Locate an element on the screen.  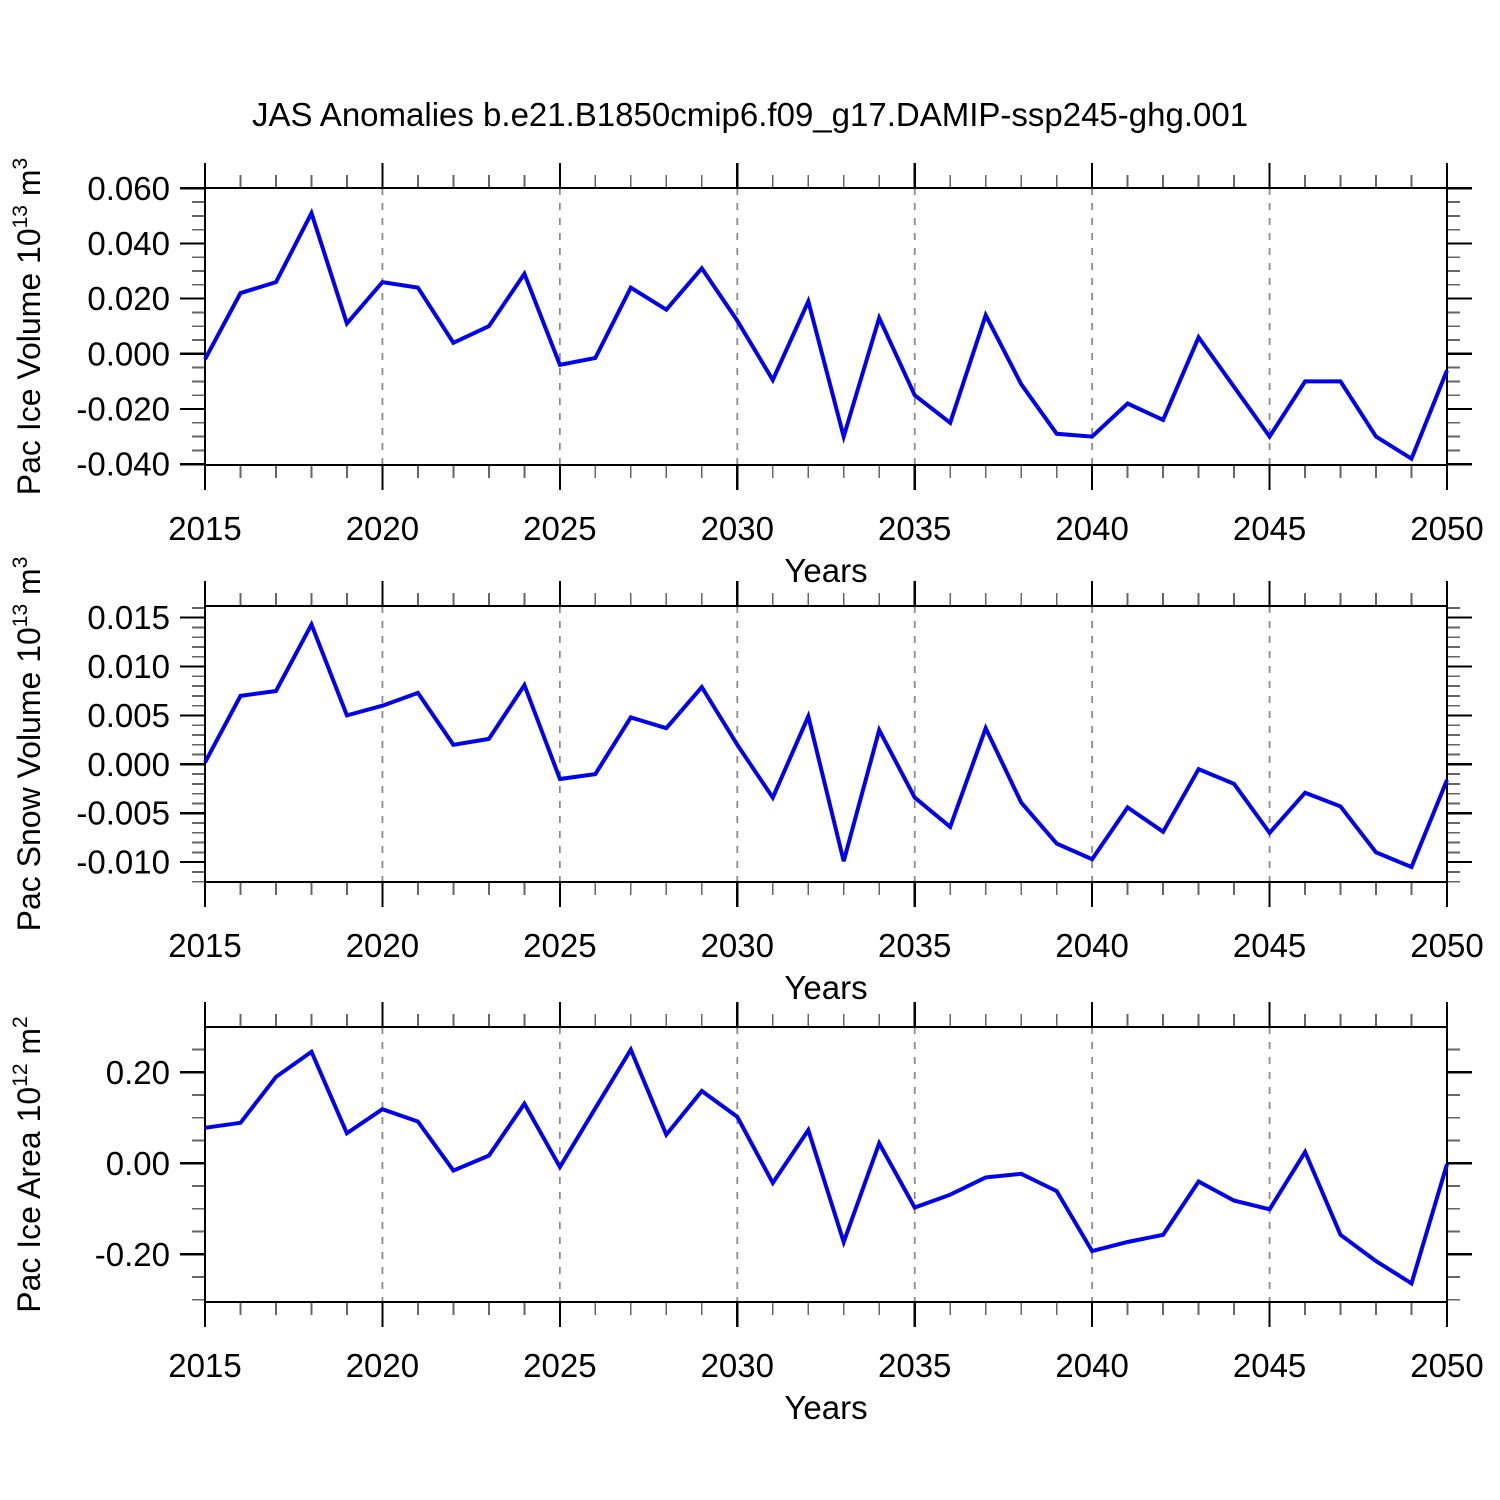
y-tick-label: 0.20 is located at coordinates (138, 1072).